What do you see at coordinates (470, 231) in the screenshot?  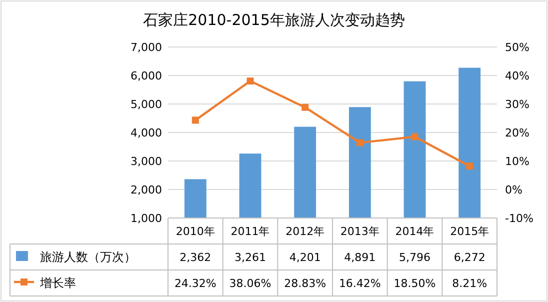 I see `x-tick-label: 2015年` at bounding box center [470, 231].